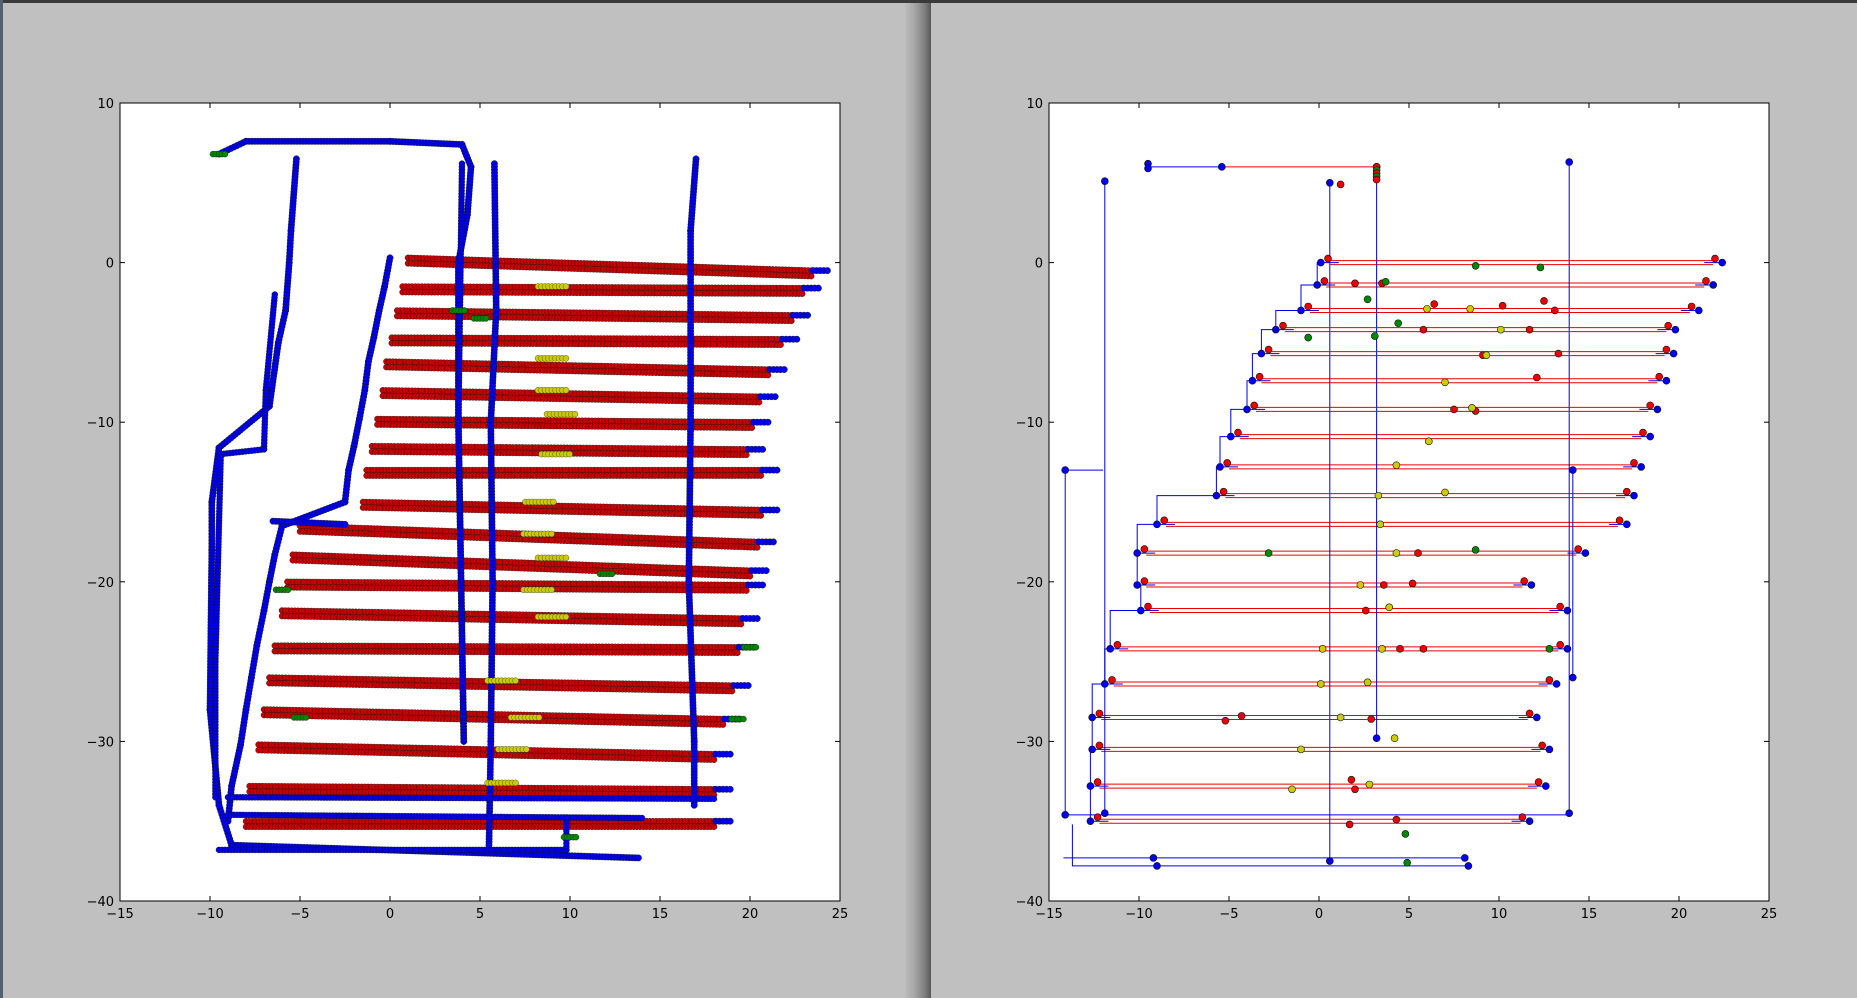 Image resolution: width=1857 pixels, height=998 pixels. I want to click on x-tick-label: 10, so click(570, 914).